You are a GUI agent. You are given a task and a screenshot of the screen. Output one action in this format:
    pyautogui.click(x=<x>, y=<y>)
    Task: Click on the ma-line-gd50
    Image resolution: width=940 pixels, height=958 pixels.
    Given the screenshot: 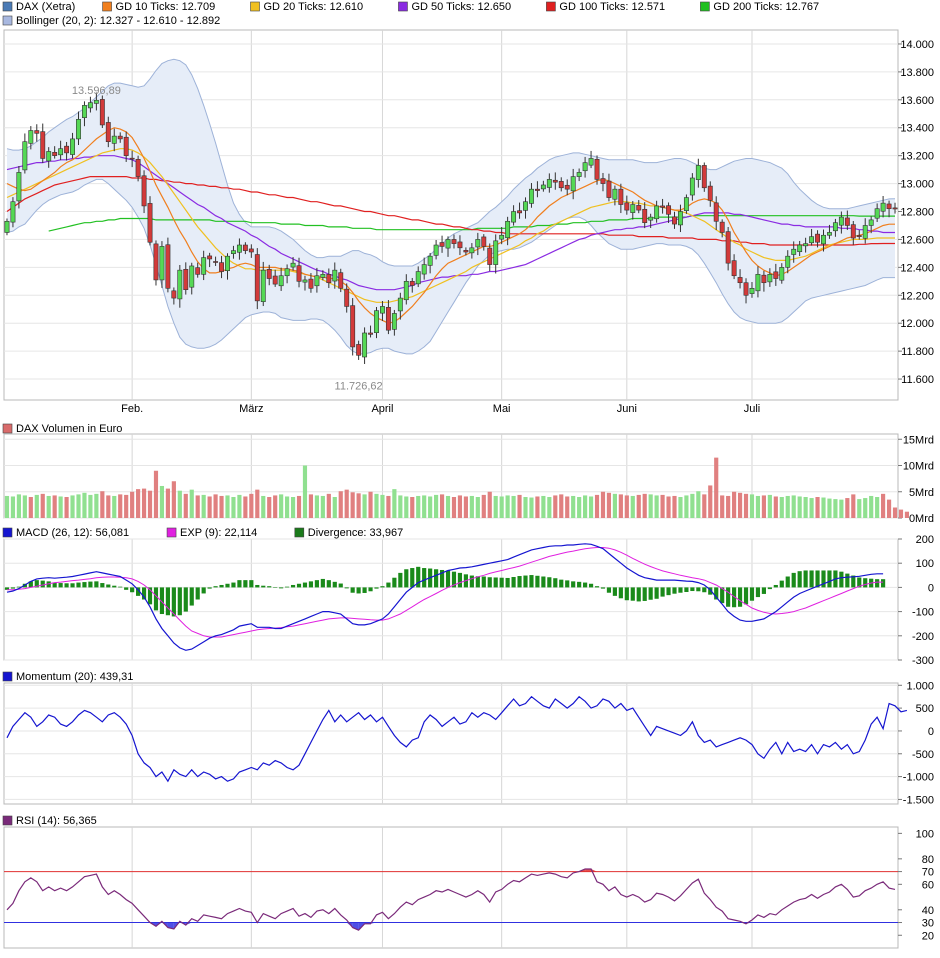 What is the action you would take?
    pyautogui.click(x=450, y=223)
    